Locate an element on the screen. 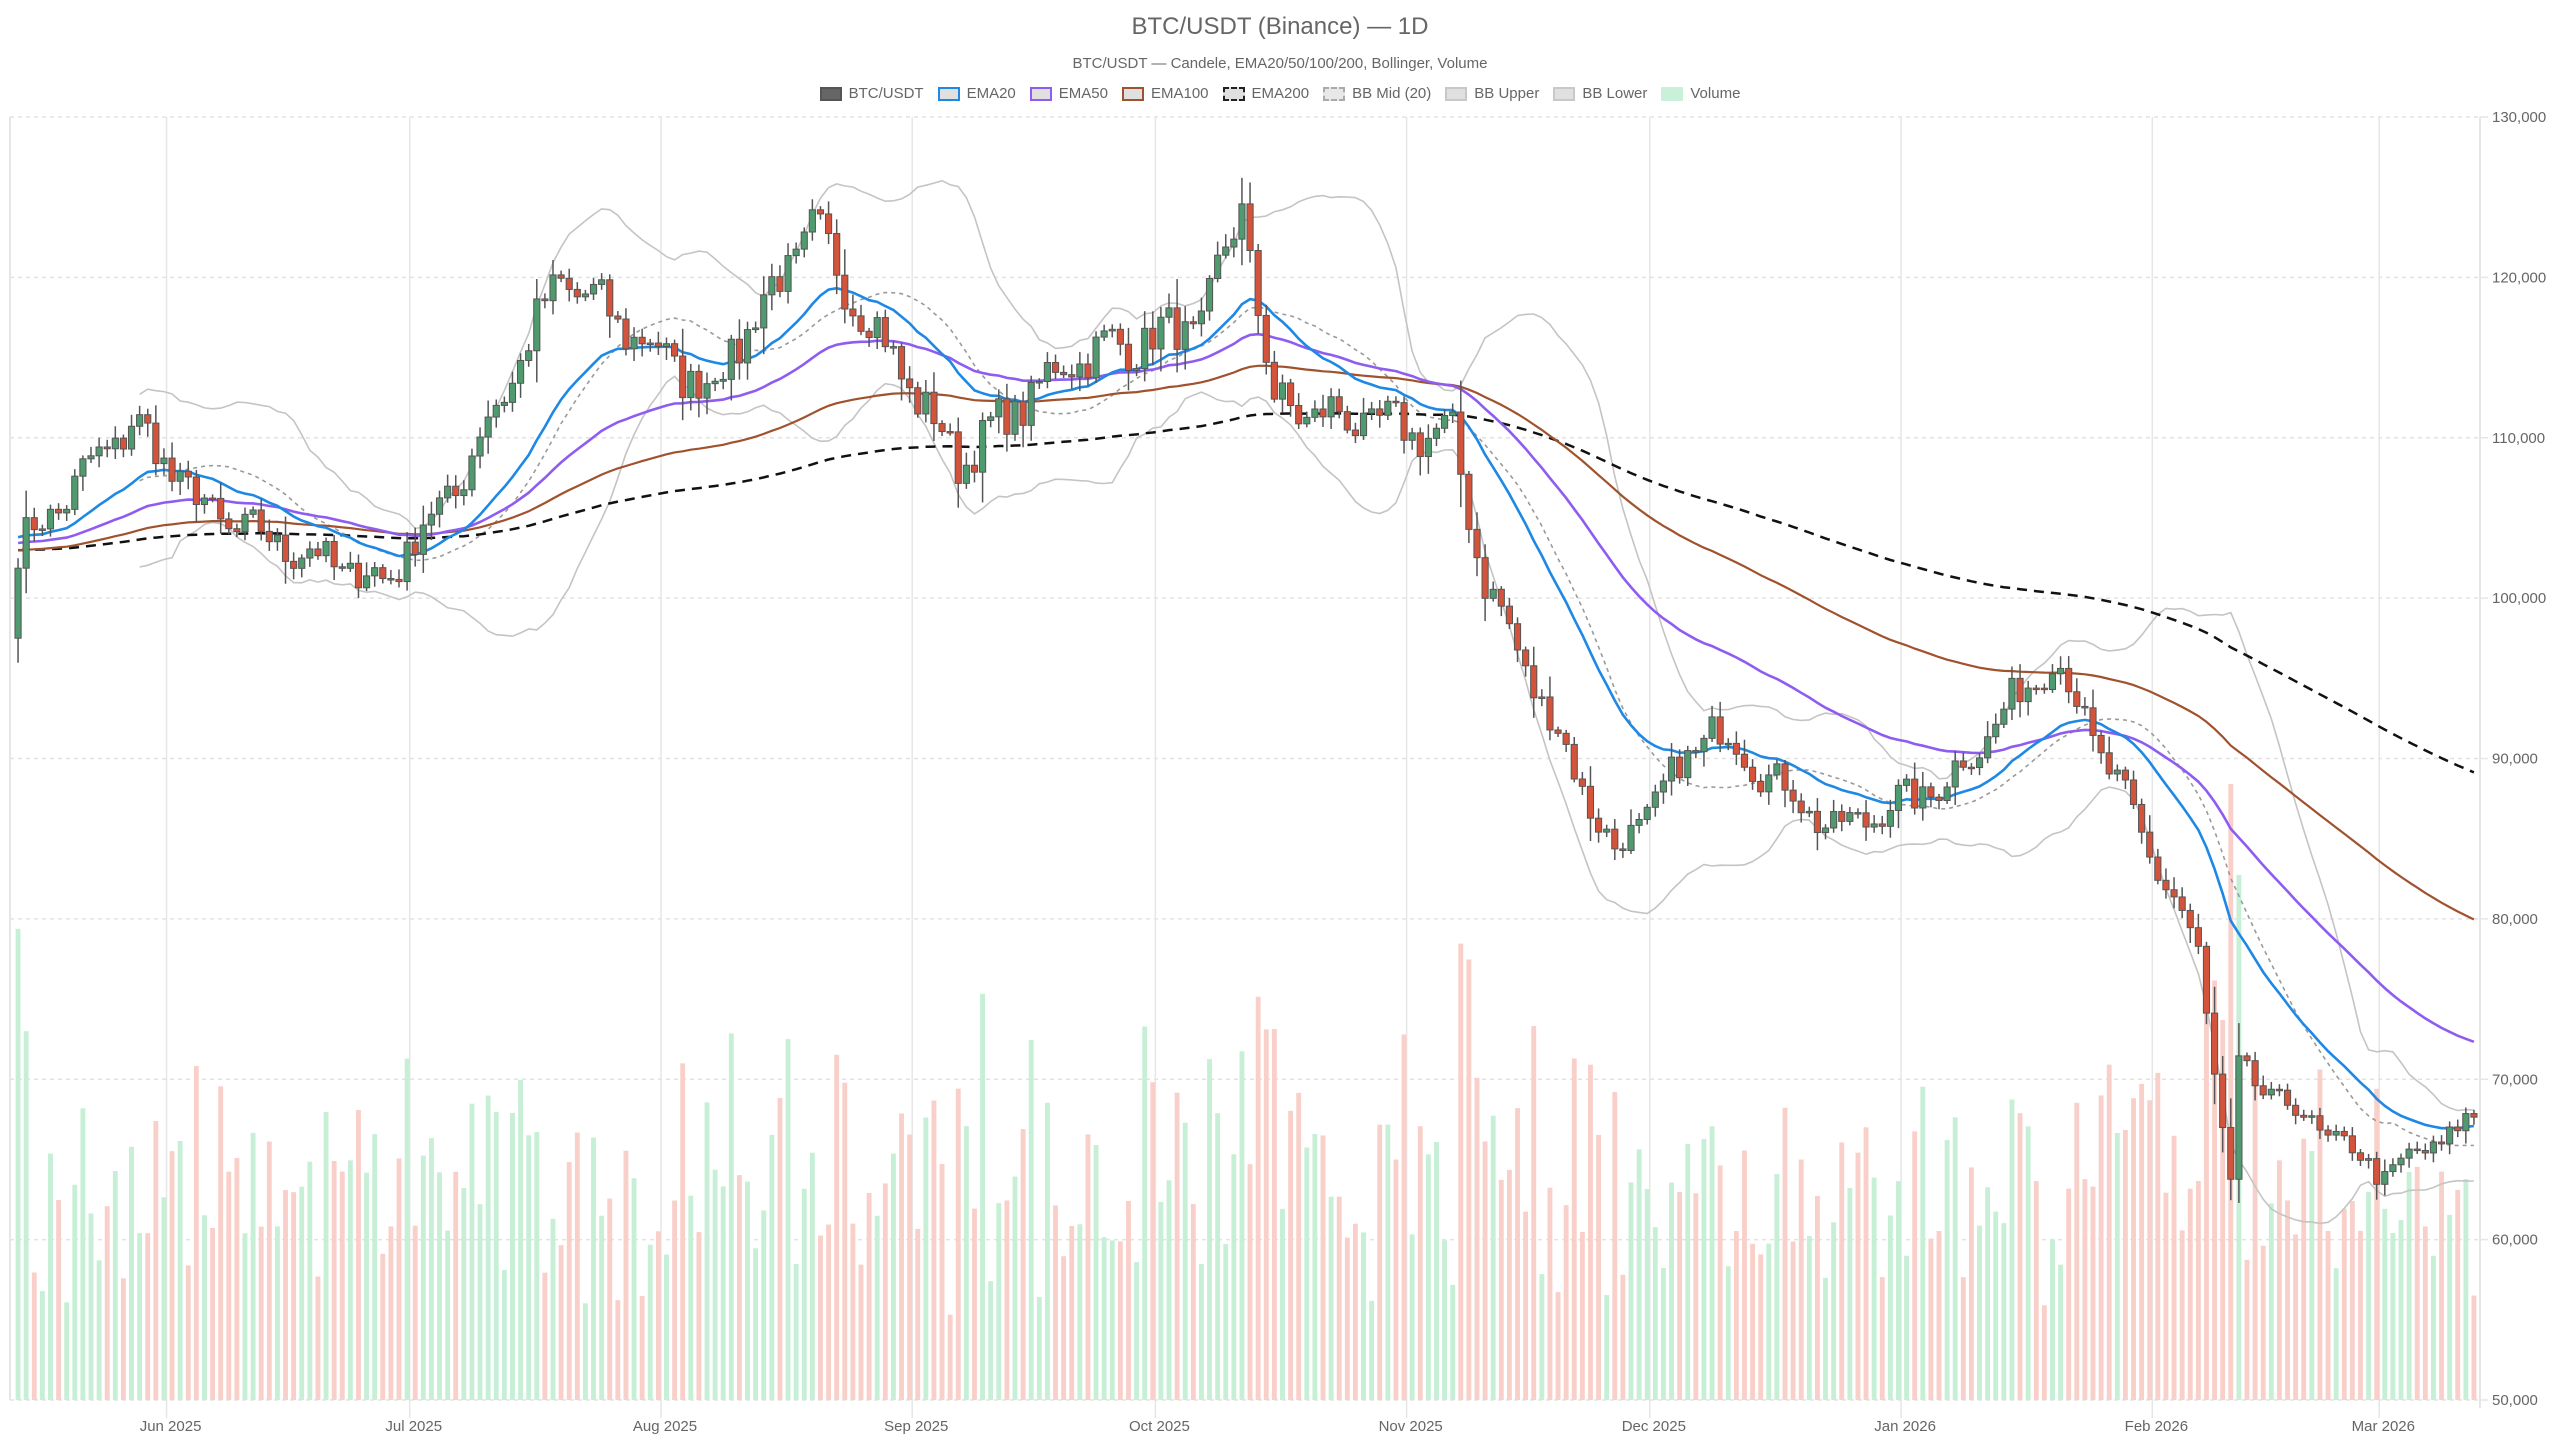 The image size is (2560, 1440). legend-item-bb-upper: BB Upper is located at coordinates (1492, 93).